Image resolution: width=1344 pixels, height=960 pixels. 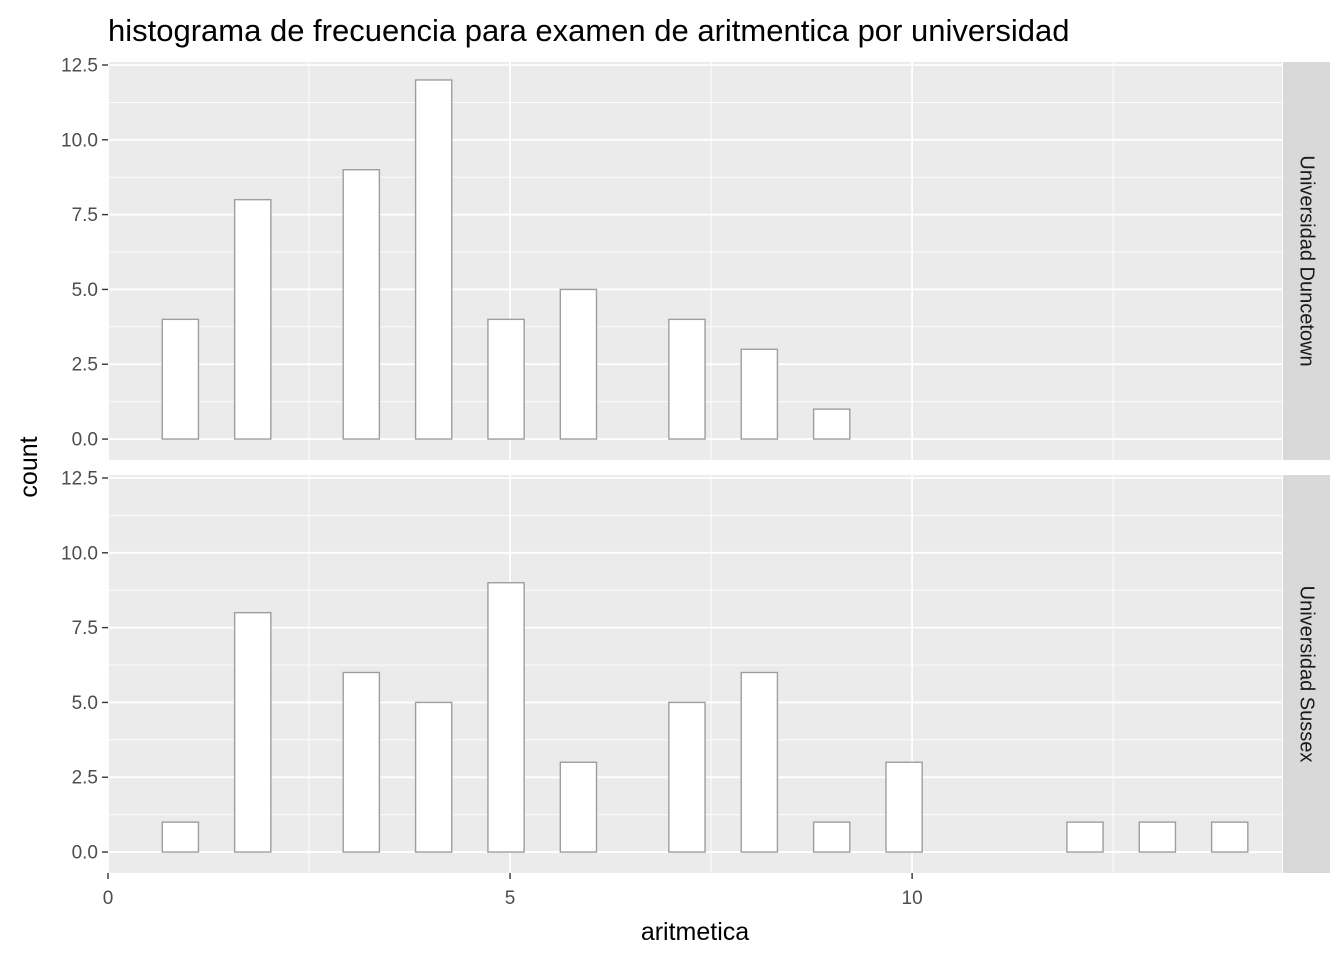 I want to click on facet-strip-label: Universidad Sussex, so click(x=1307, y=674).